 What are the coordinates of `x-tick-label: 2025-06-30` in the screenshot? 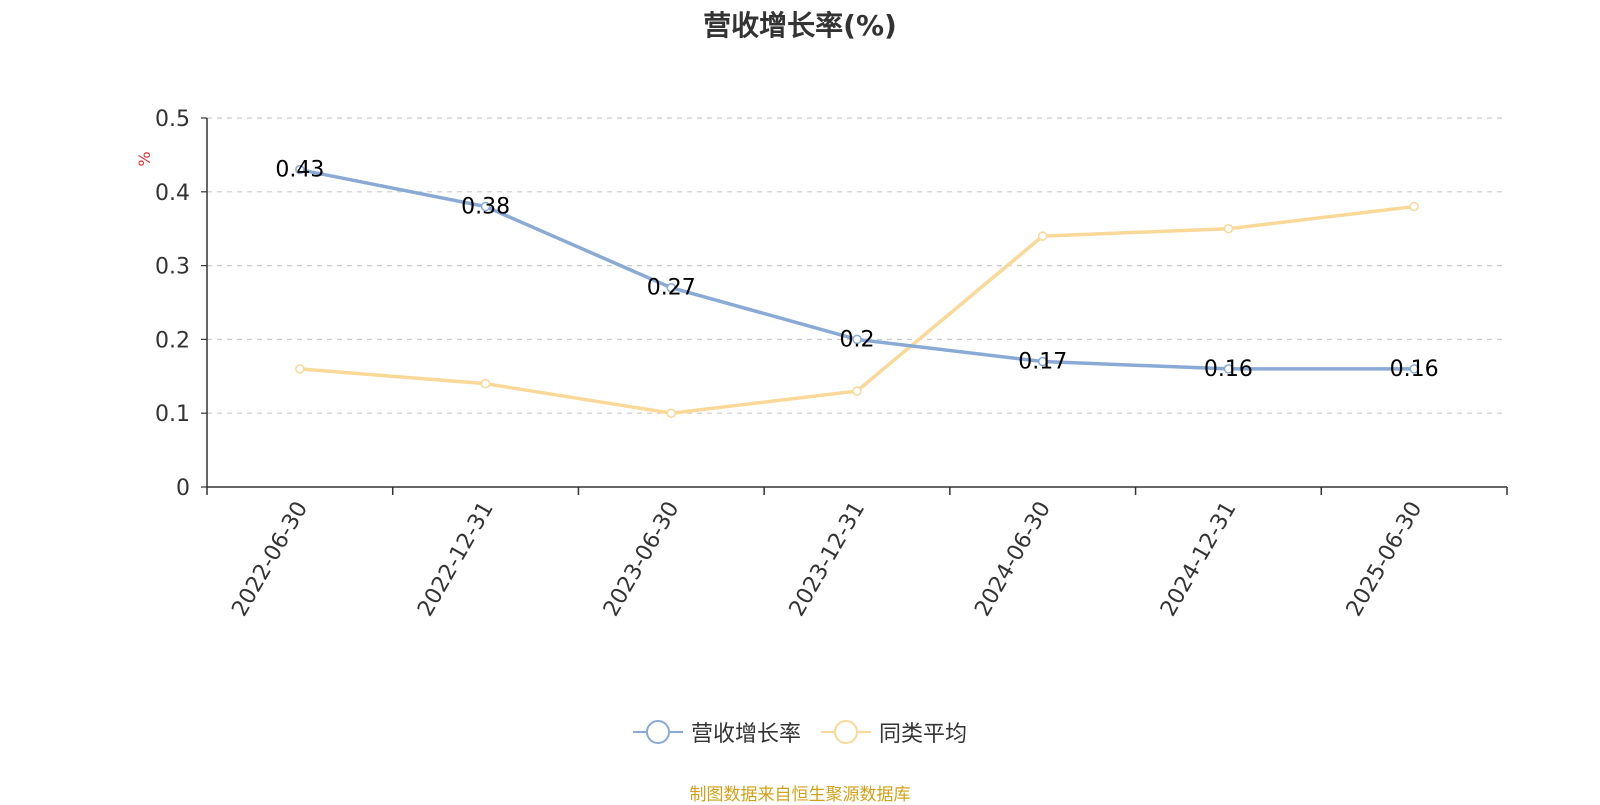 It's located at (1385, 559).